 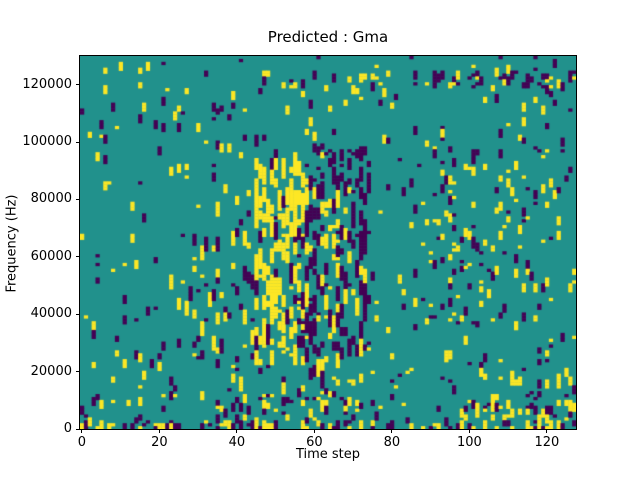 I want to click on chart-title: Predicted : Gma, so click(x=328, y=37).